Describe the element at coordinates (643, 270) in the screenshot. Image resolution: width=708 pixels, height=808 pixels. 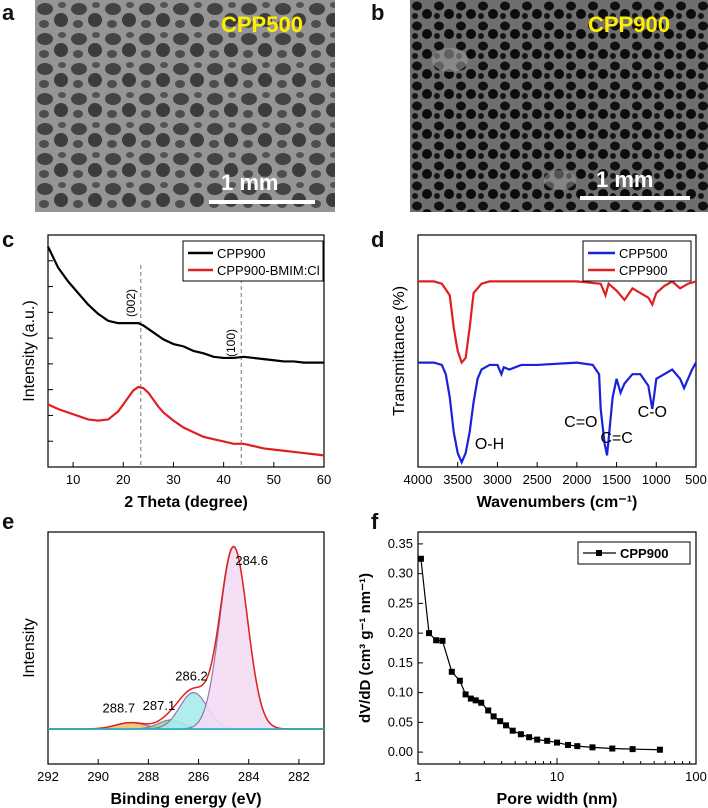
I see `legend-label-d: CPP900` at that location.